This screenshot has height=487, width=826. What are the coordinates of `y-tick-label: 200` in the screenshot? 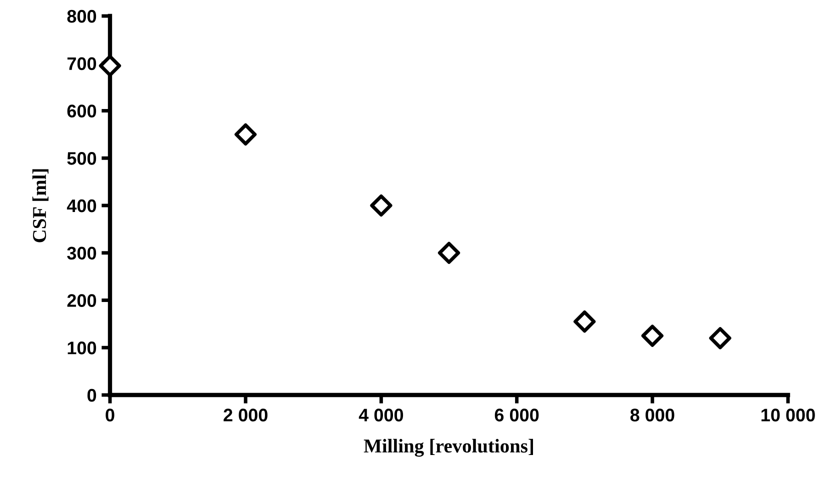 It's located at (81, 300).